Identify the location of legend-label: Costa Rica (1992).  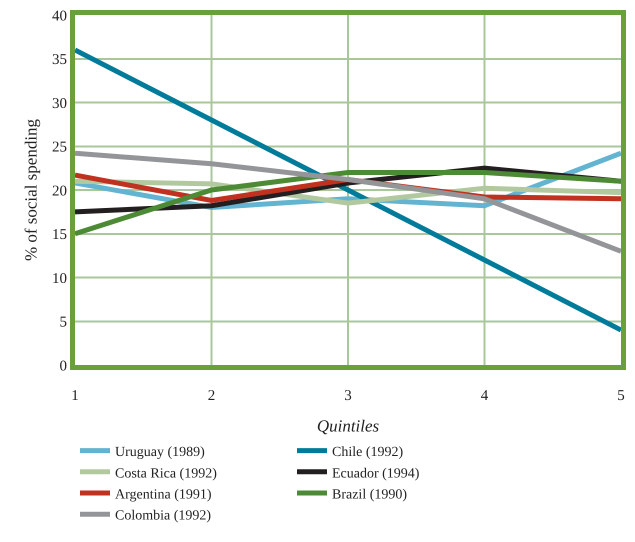
(166, 474).